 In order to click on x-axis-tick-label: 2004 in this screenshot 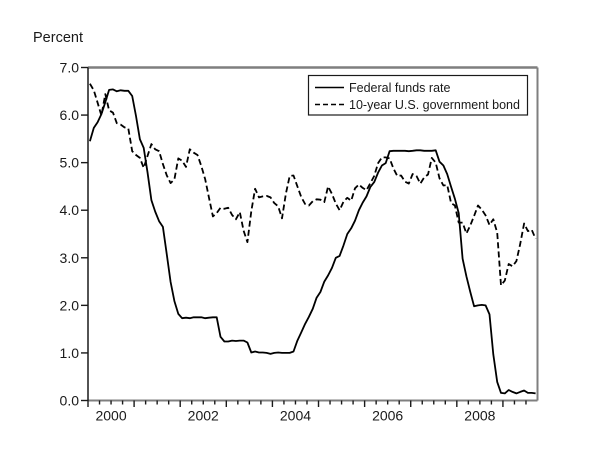, I will do `click(295, 416)`.